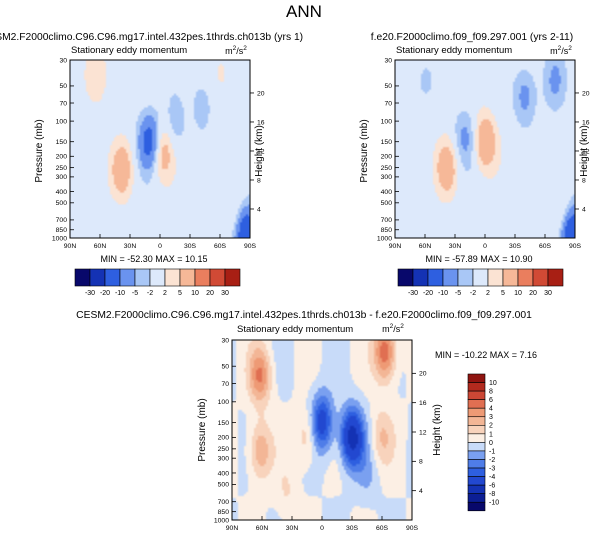  I want to click on z-tick-label: 20, so click(586, 93).